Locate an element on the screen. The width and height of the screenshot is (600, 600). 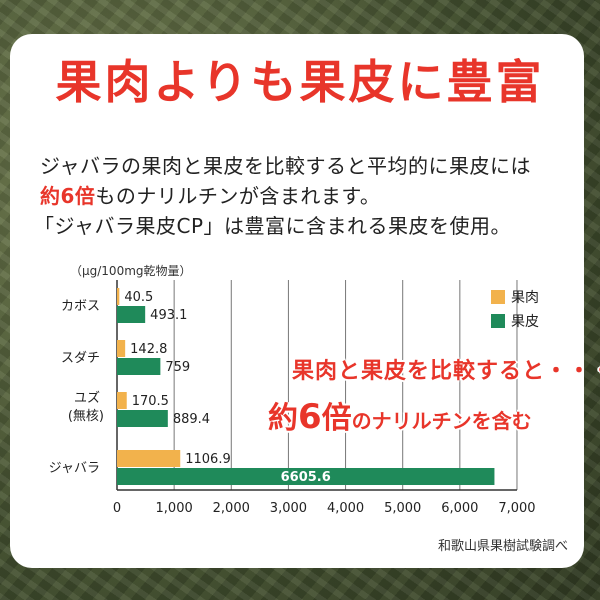
x-tick-label: 3,000 is located at coordinates (288, 508).